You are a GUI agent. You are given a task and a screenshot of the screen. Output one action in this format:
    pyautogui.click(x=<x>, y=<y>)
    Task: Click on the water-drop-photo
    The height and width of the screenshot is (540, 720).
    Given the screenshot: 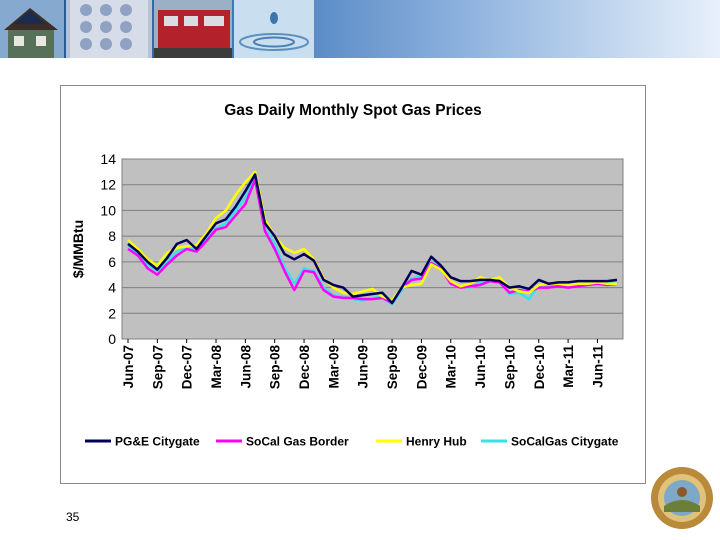 What is the action you would take?
    pyautogui.click(x=274, y=29)
    